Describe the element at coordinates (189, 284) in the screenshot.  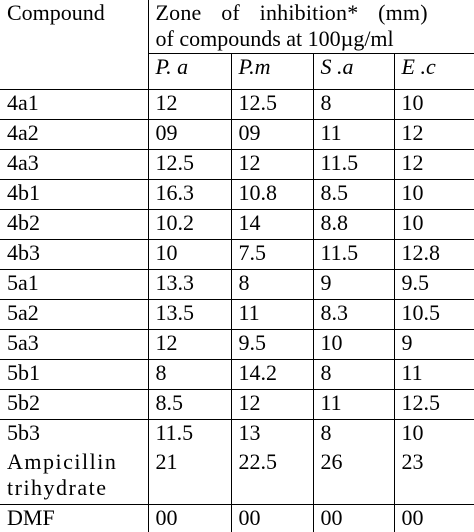
I see `value-cell: 13.3` at that location.